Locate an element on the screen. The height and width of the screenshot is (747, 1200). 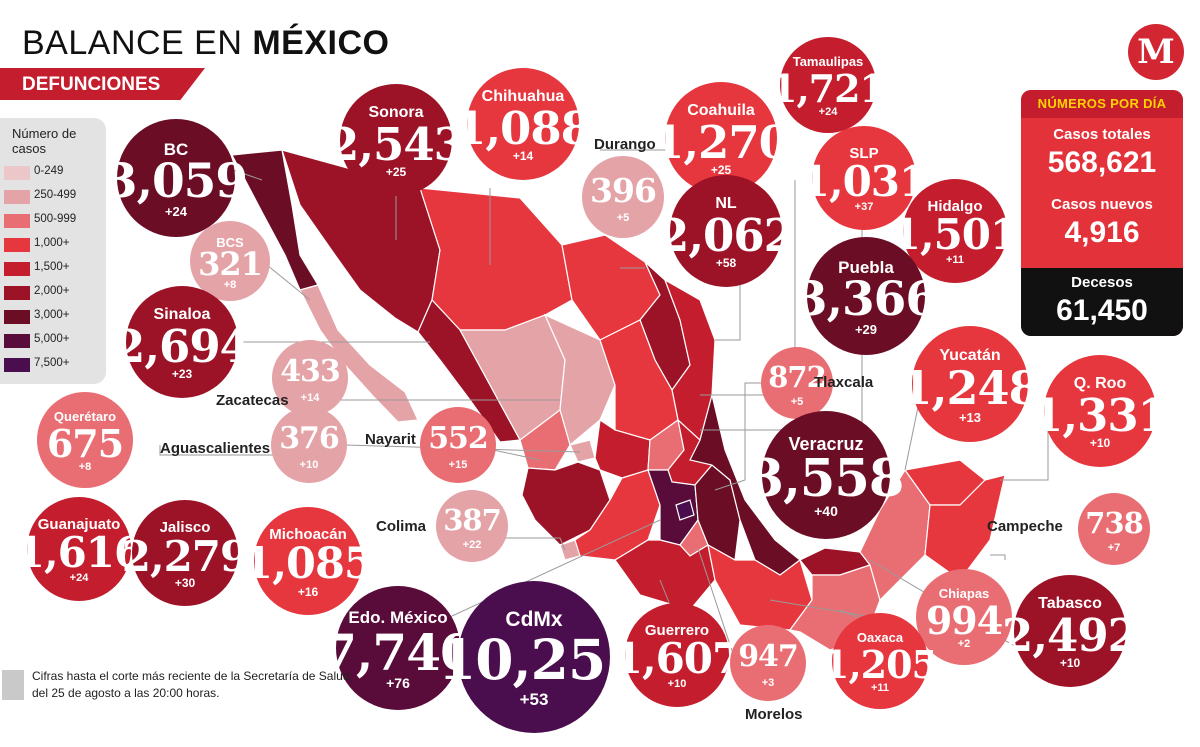
page-title: BALANCE EN MÉXICO is located at coordinates (205, 43).